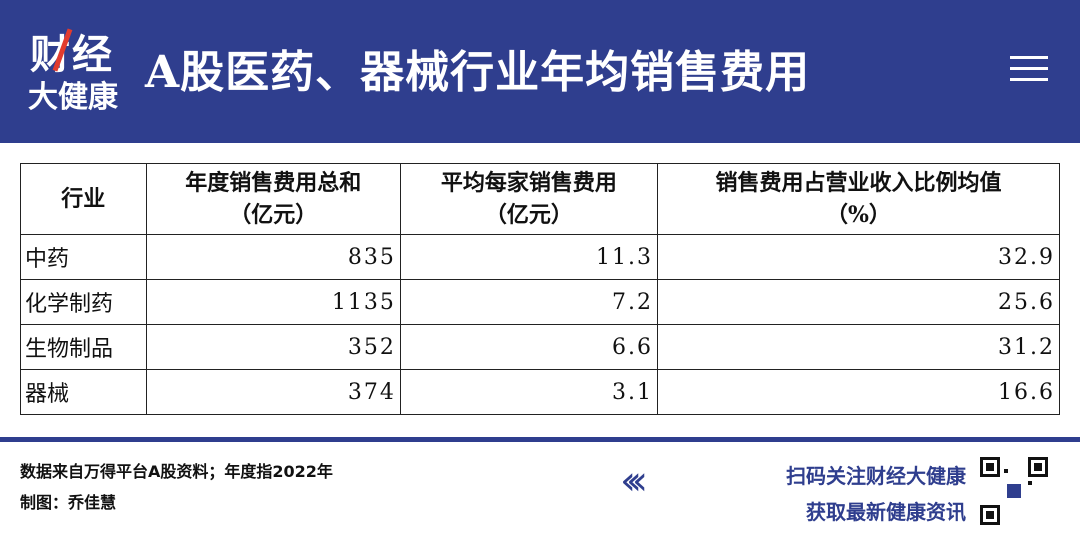 Image resolution: width=1080 pixels, height=547 pixels. I want to click on menu-icon, so click(1029, 72).